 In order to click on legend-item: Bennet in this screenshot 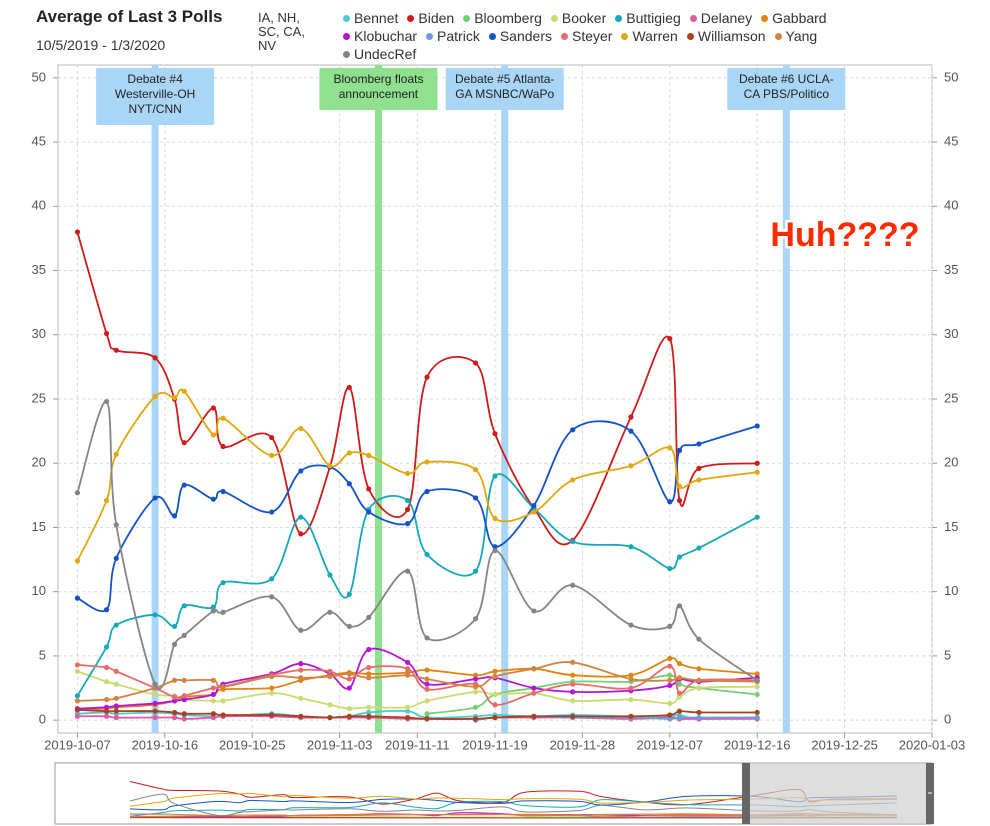, I will do `click(370, 18)`.